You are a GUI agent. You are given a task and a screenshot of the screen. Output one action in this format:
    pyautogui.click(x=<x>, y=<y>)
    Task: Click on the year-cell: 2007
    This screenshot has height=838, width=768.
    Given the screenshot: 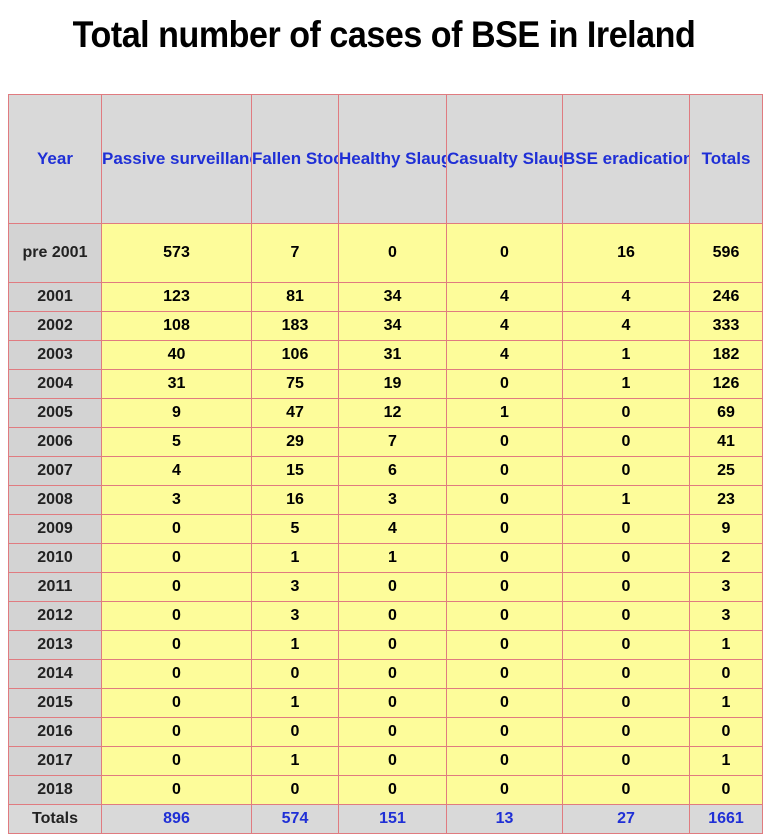 What is the action you would take?
    pyautogui.click(x=55, y=471)
    